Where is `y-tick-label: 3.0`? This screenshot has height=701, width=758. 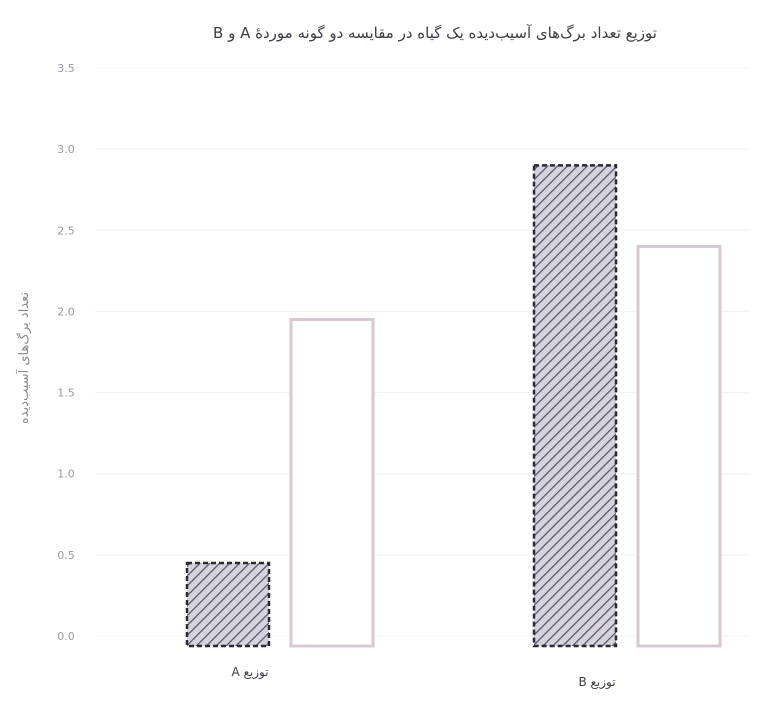
y-tick-label: 3.0 is located at coordinates (66, 149).